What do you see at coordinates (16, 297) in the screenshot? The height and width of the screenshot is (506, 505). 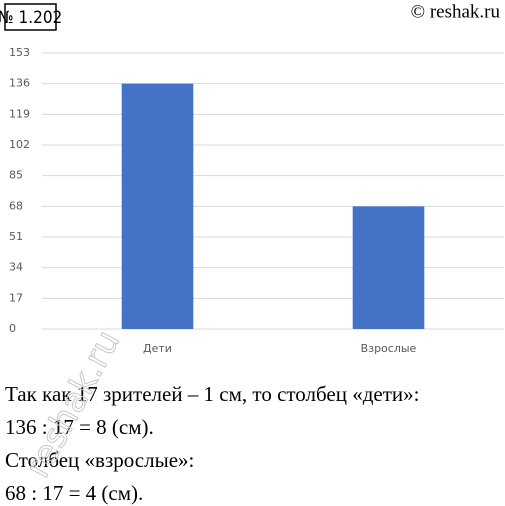 I see `y-tick-label: 17` at bounding box center [16, 297].